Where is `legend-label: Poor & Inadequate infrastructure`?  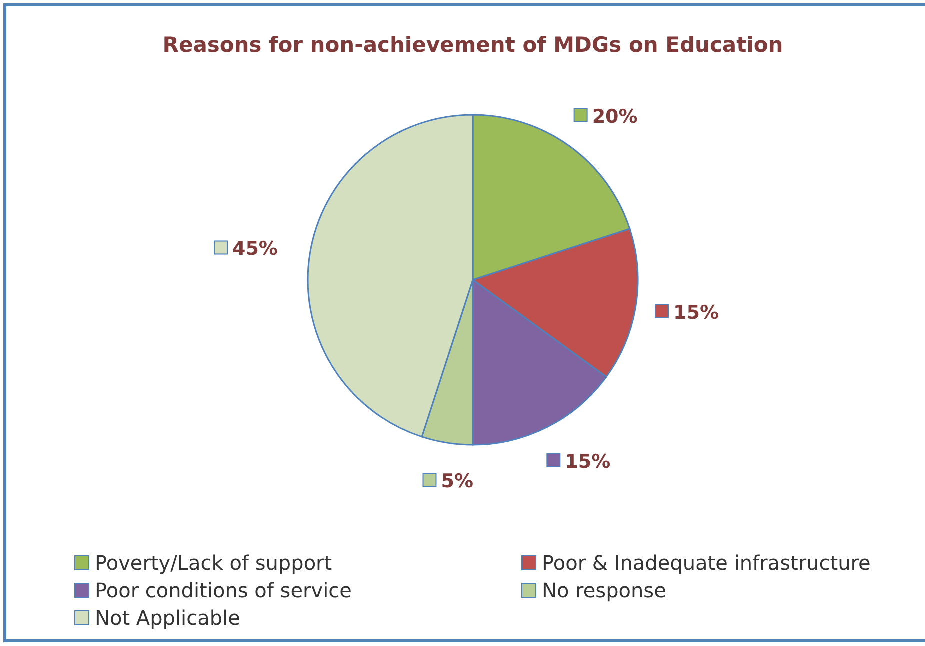 legend-label: Poor & Inadequate infrastructure is located at coordinates (706, 563).